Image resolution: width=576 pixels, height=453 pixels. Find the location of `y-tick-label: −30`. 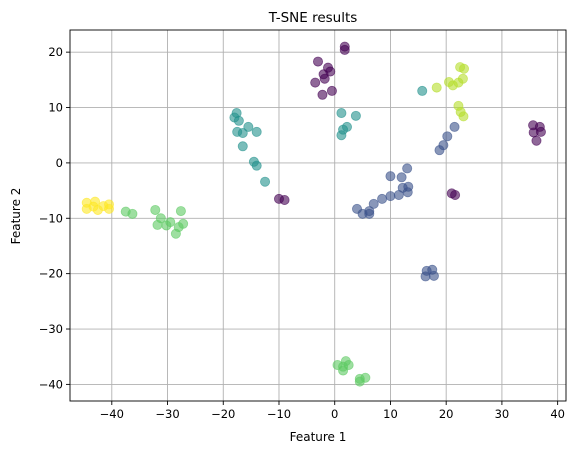

y-tick-label: −30 is located at coordinates (51, 329).